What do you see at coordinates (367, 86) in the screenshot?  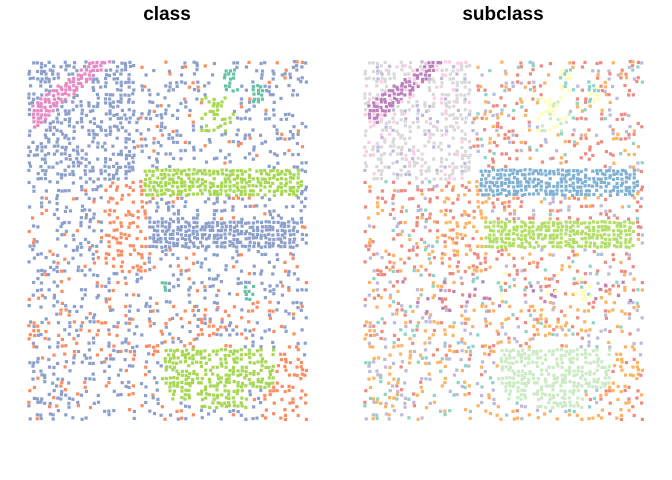 I see `map-point-subclass-light_pink` at bounding box center [367, 86].